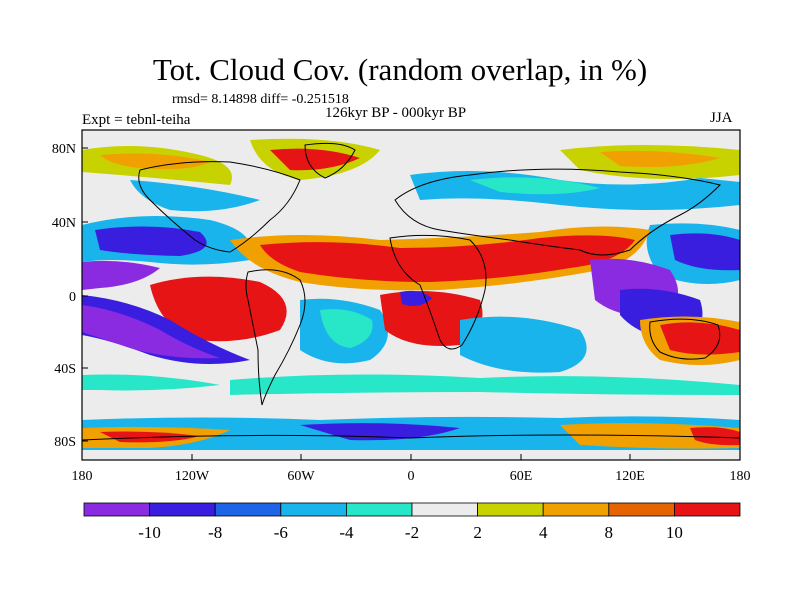 The height and width of the screenshot is (600, 800). What do you see at coordinates (65, 442) in the screenshot?
I see `y-tick-label: 80S` at bounding box center [65, 442].